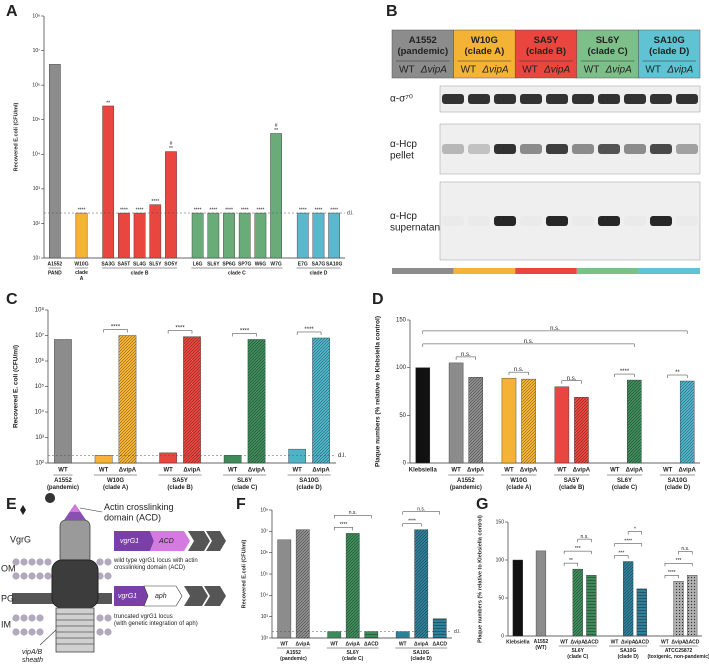 This screenshot has width=709, height=670. I want to click on strain-label: W10G (clade A), so click(485, 46).